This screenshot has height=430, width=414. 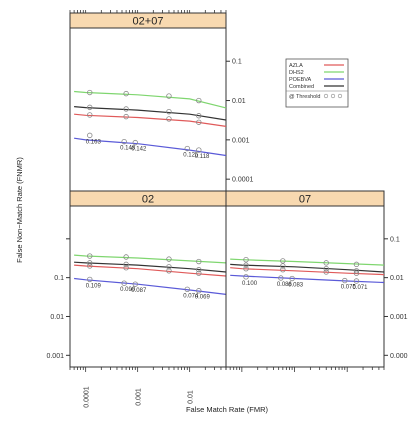 I want to click on threshold-label: 0.100, so click(x=250, y=284).